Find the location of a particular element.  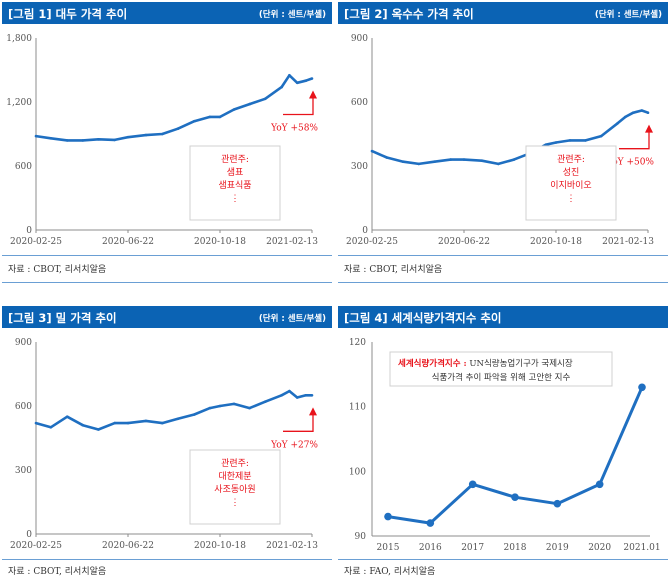

panel-header: [그림 3] 밀 가격 추이 (단위 : 센트/부셸) is located at coordinates (167, 317).